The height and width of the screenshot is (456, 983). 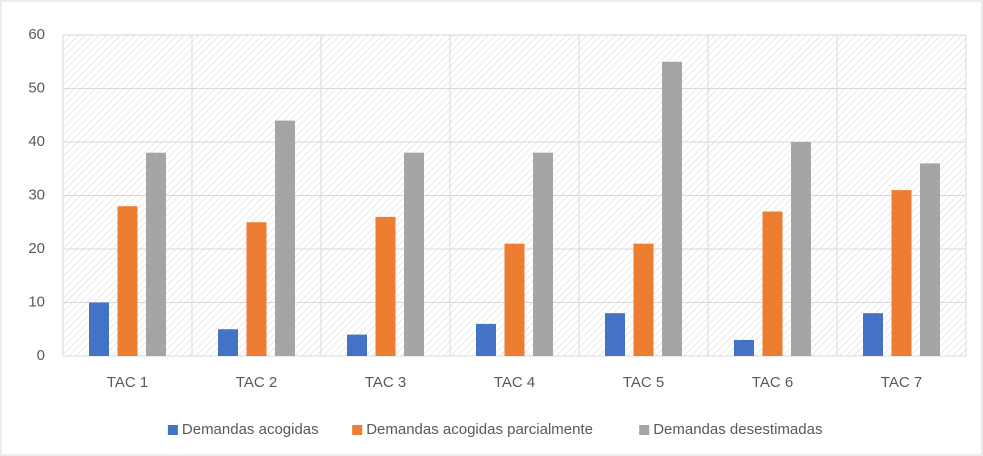 What do you see at coordinates (41, 355) in the screenshot?
I see `y-tick-label: 0` at bounding box center [41, 355].